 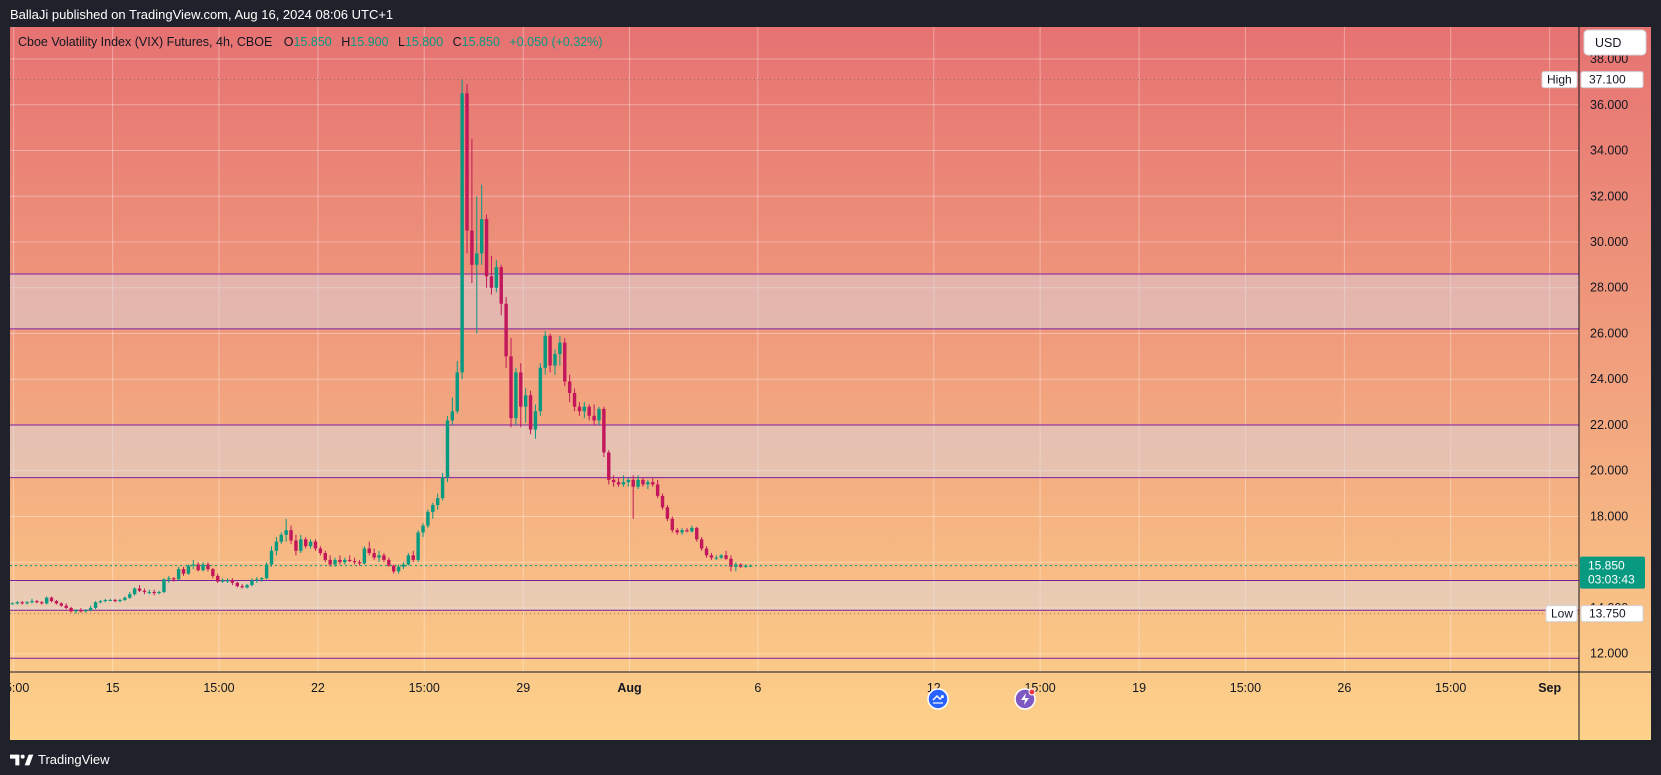 What do you see at coordinates (1609, 333) in the screenshot?
I see `price-tick-label: 26.000` at bounding box center [1609, 333].